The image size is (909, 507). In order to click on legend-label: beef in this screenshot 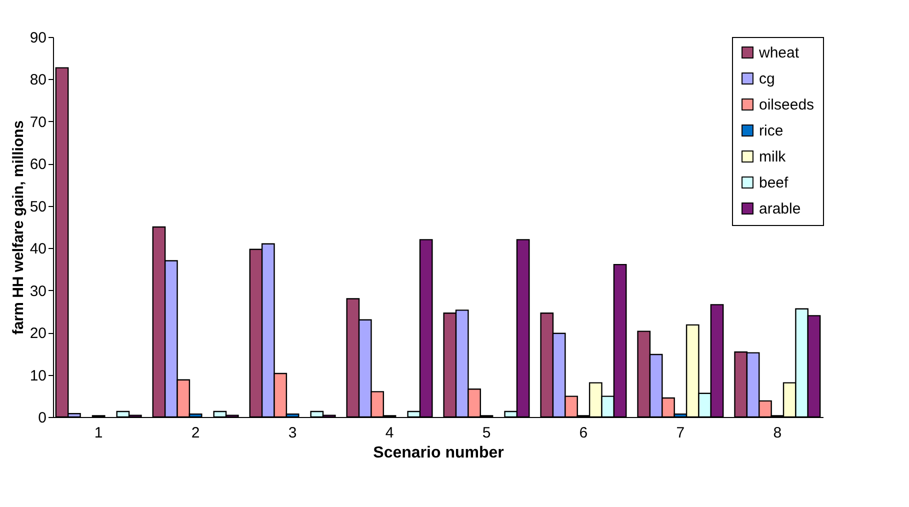, I will do `click(774, 183)`.